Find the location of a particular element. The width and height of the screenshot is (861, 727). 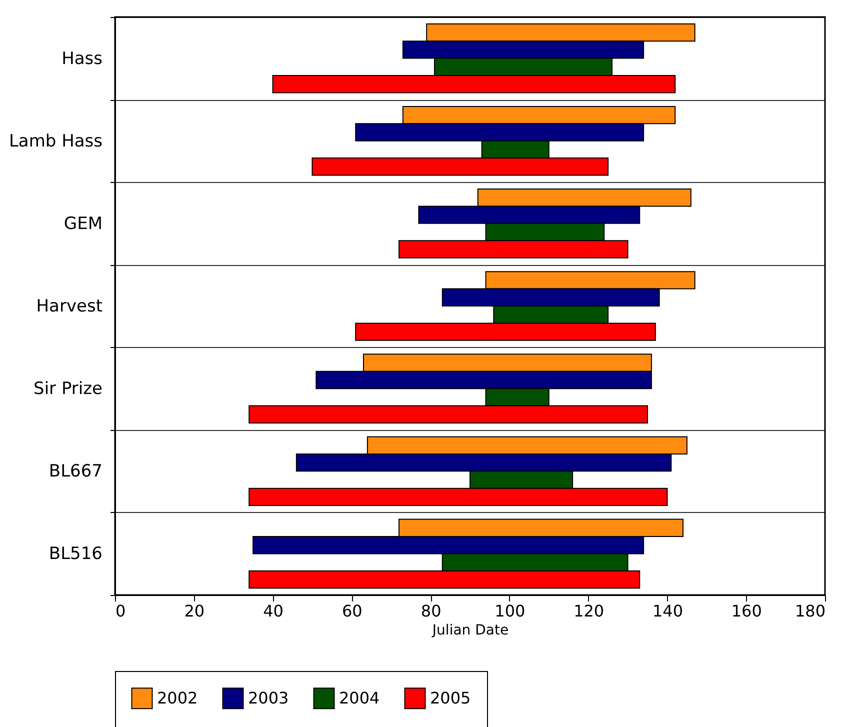

x-tick-label: 40 is located at coordinates (273, 611).